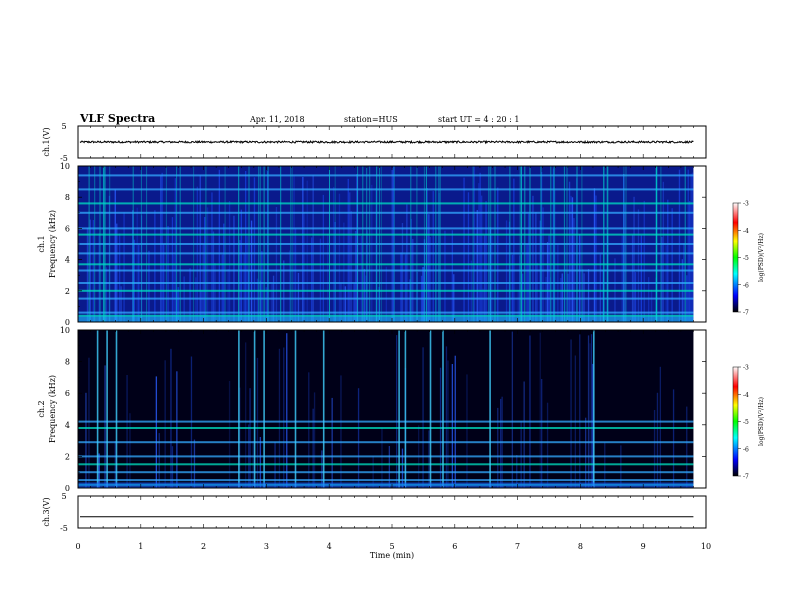 This screenshot has width=792, height=612. I want to click on colorbar-tick-label: -6, so click(746, 449).